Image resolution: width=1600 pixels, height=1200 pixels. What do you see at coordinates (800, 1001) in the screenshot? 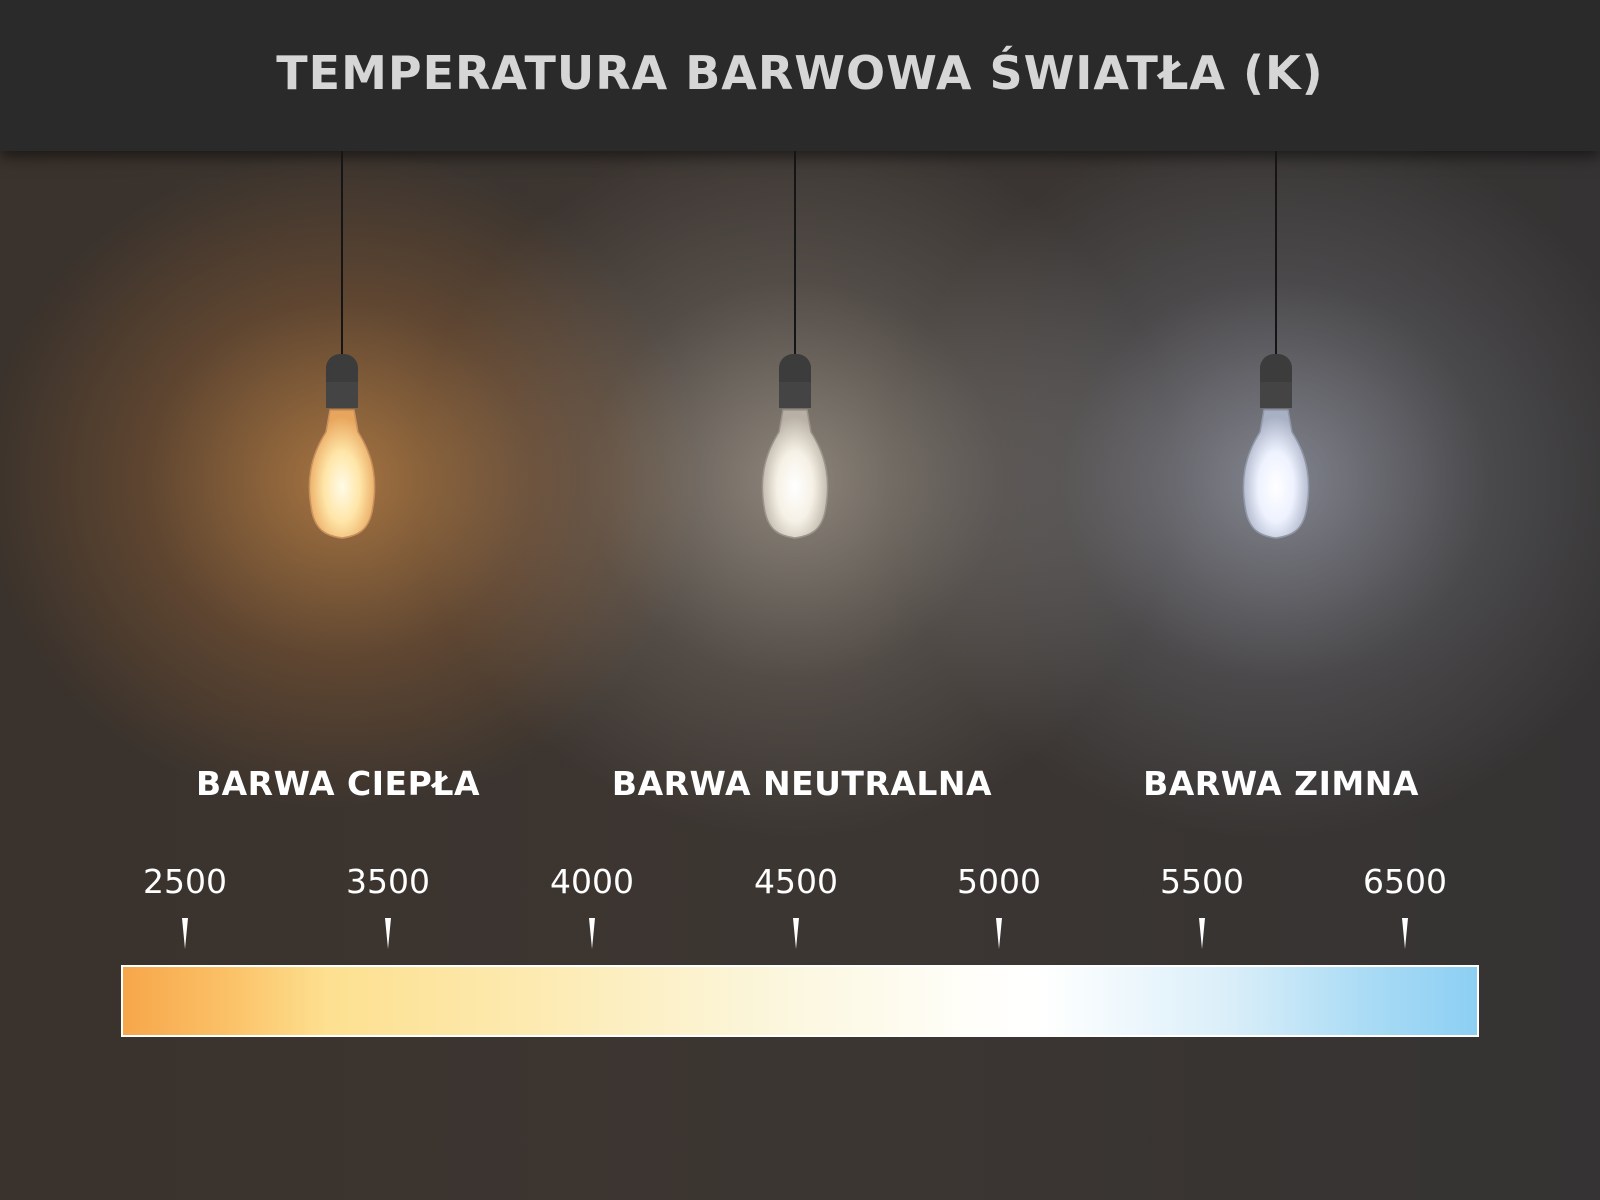
I see `color-temperature-gradient-bar` at bounding box center [800, 1001].